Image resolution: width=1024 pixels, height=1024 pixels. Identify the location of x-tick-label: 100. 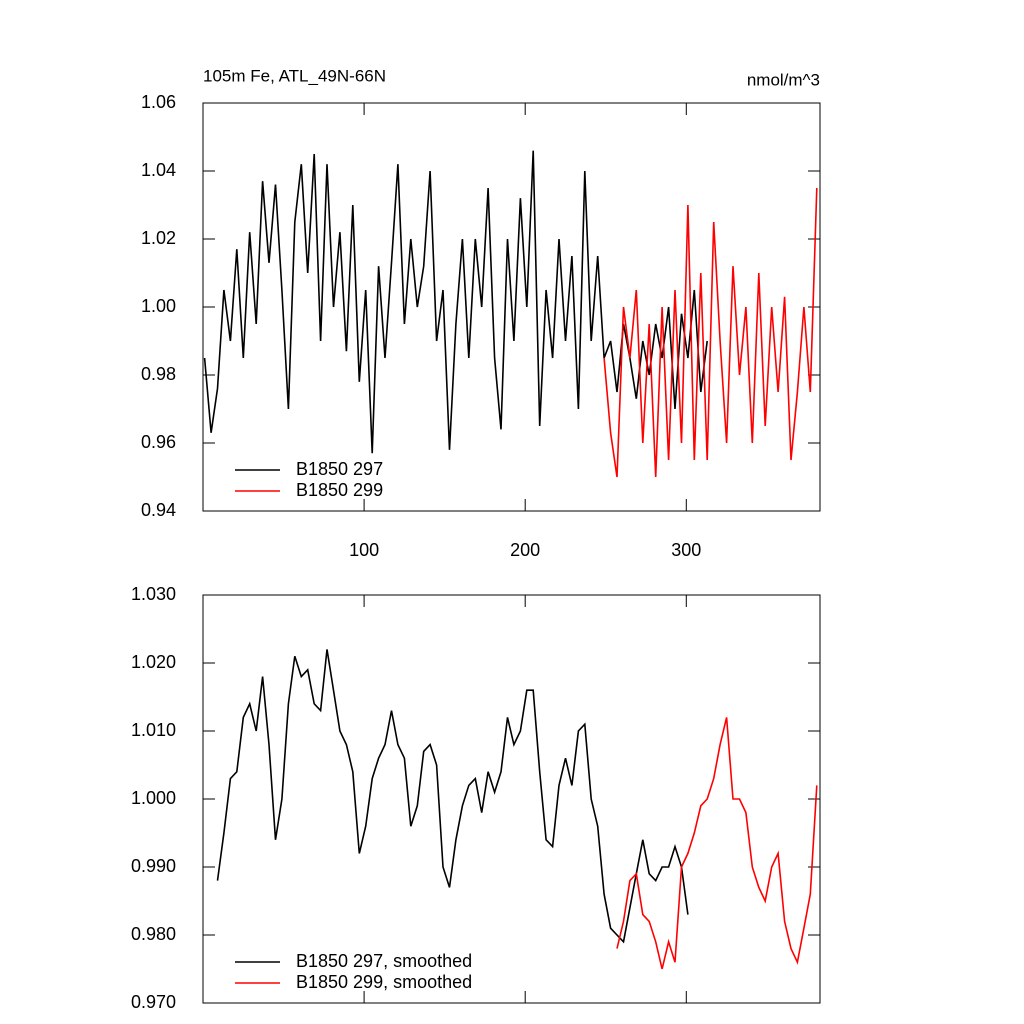
(364, 550).